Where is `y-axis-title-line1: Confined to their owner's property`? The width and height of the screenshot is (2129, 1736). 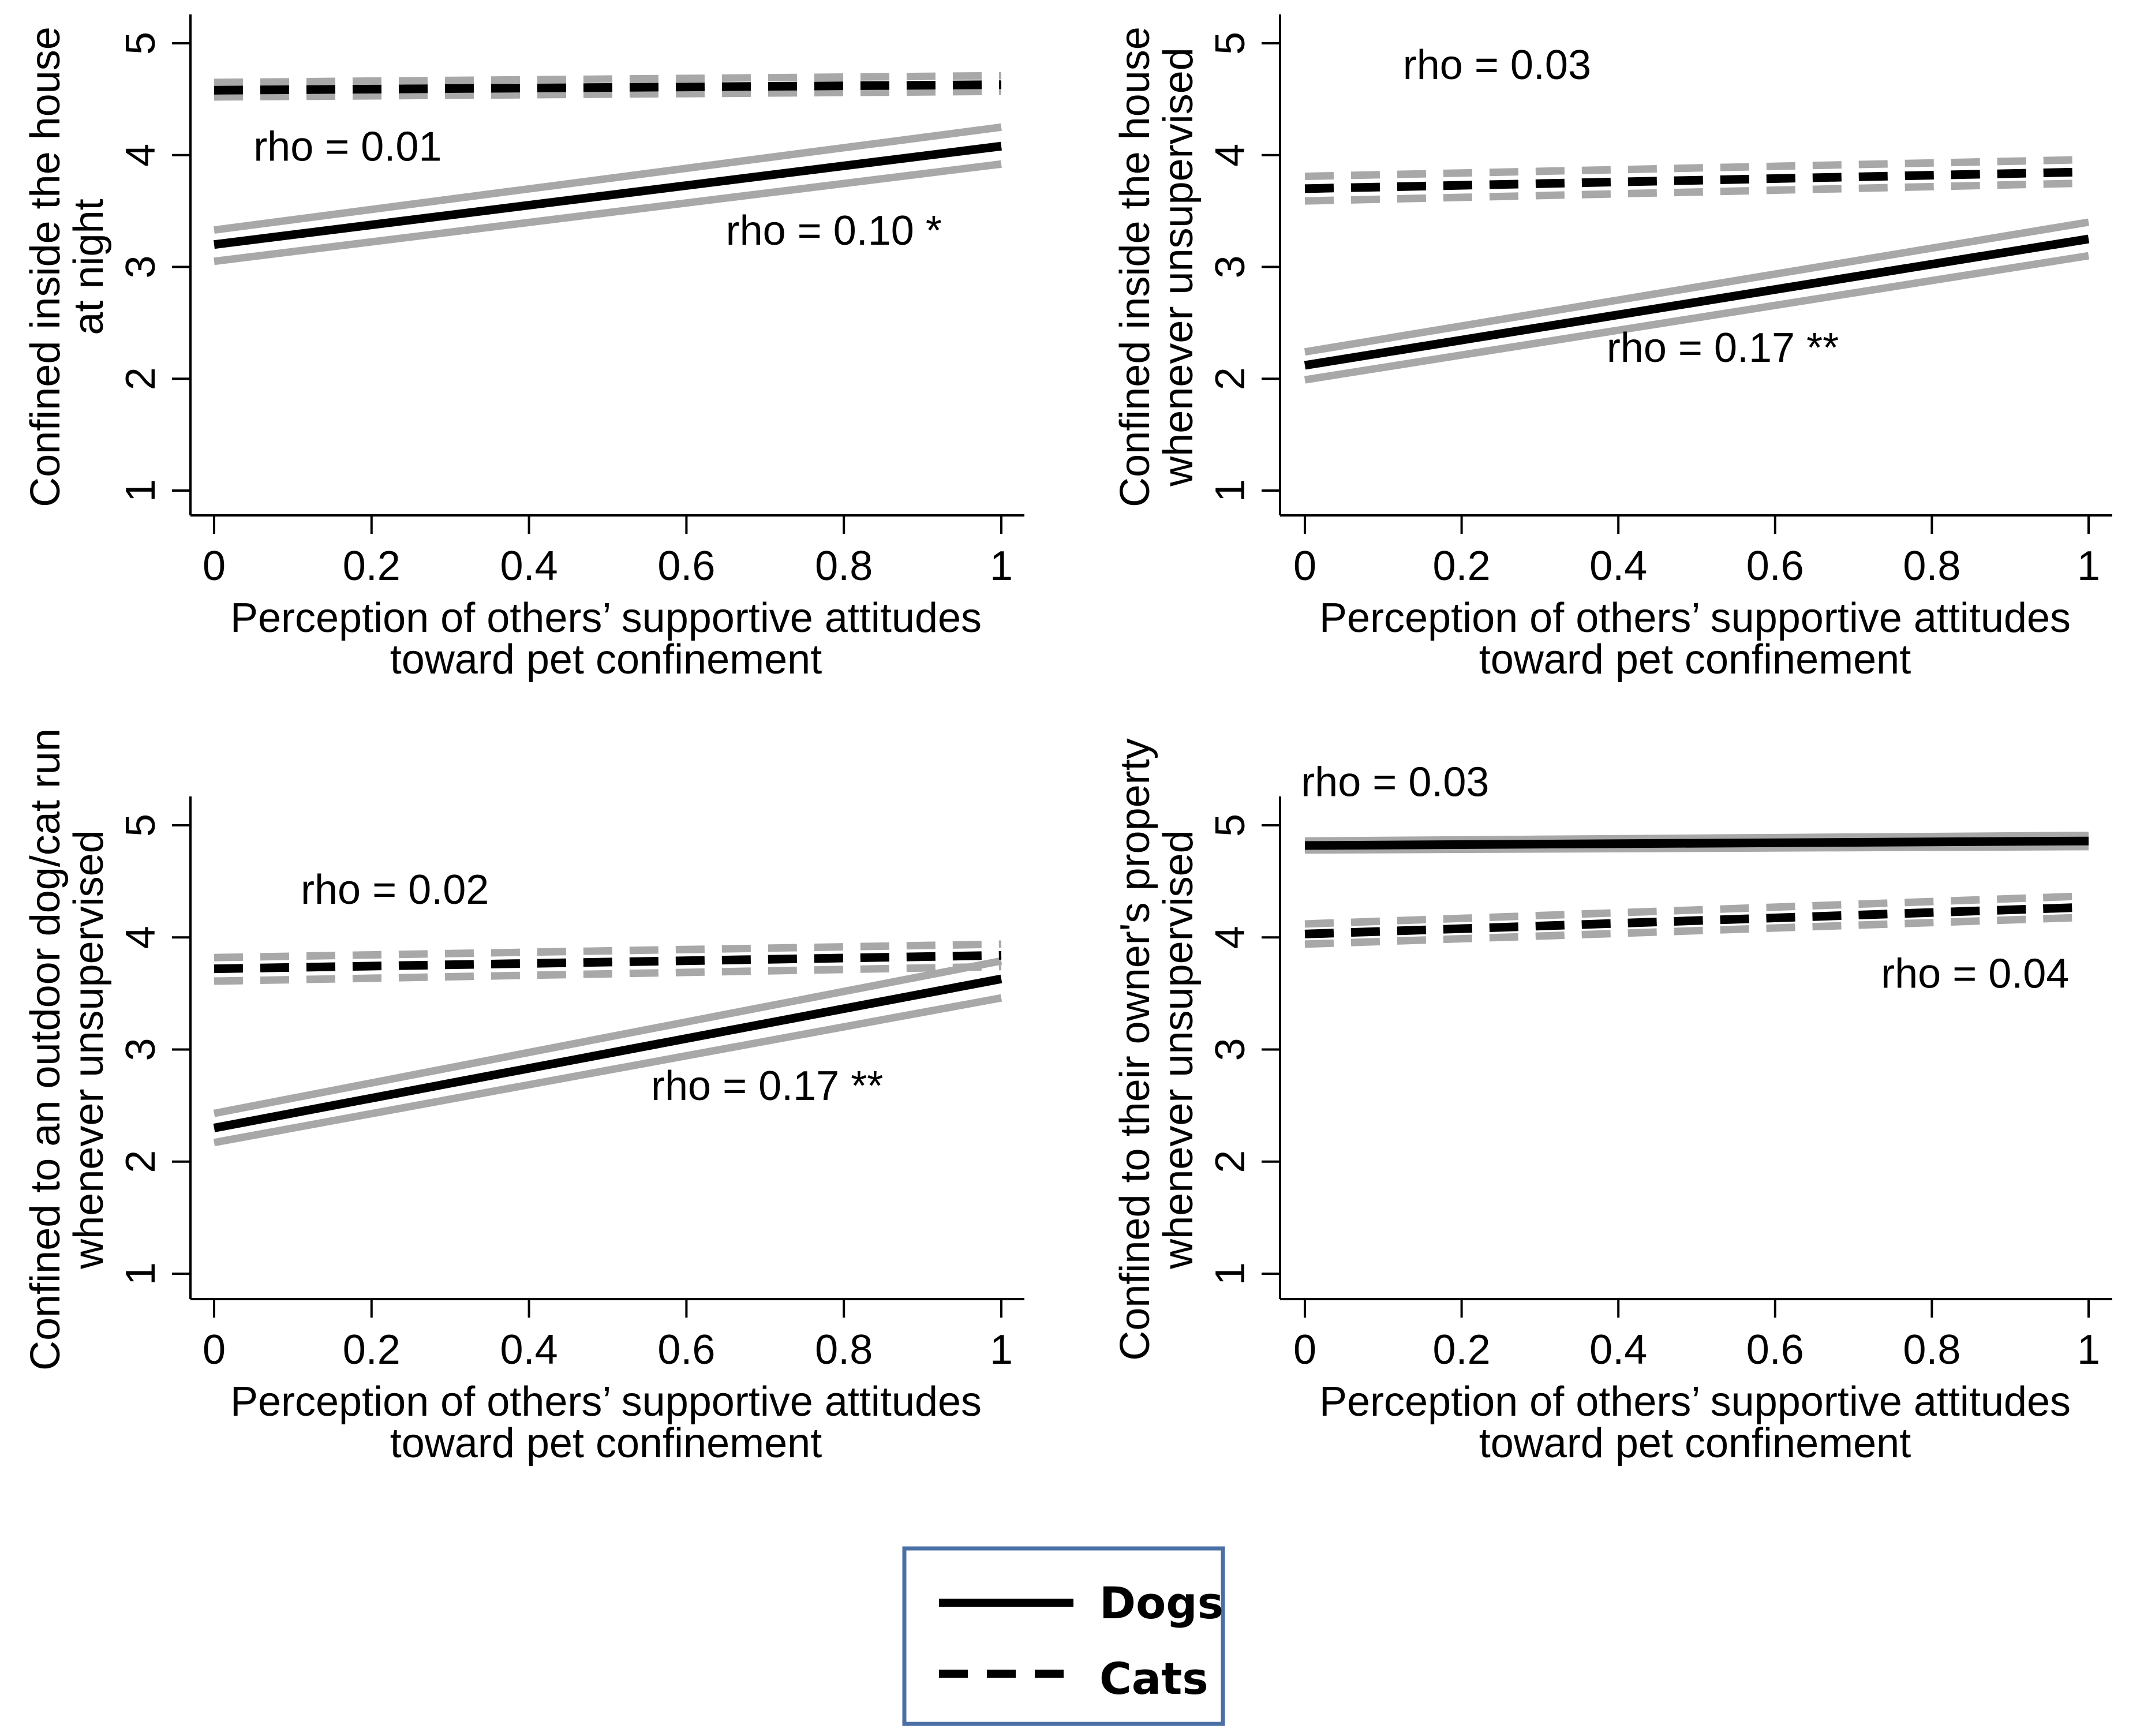 y-axis-title-line1: Confined to their owner's property is located at coordinates (1135, 1049).